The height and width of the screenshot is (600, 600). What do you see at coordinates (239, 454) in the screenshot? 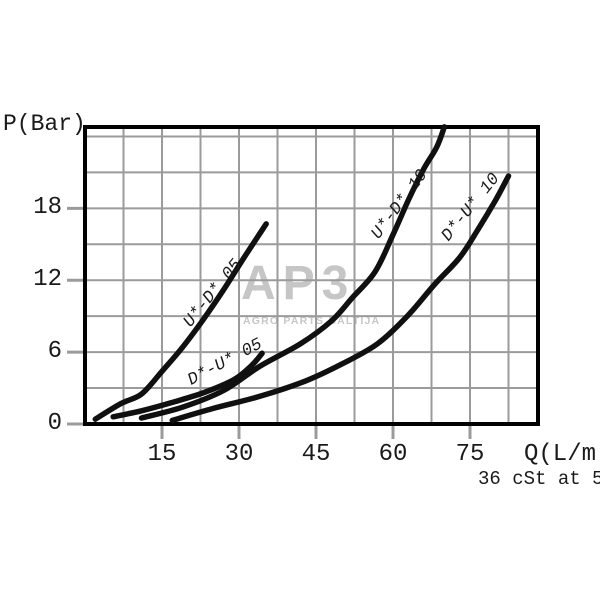
I see `x-tick-30: 30` at bounding box center [239, 454].